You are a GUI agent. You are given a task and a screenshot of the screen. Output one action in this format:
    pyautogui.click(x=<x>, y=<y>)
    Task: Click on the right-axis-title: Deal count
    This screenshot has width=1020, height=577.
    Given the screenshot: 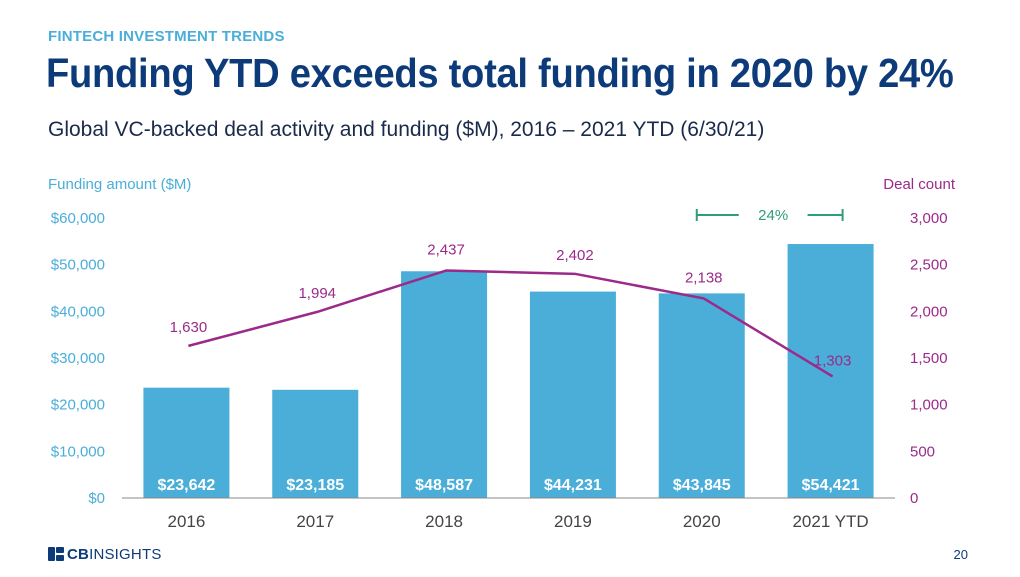 What is the action you would take?
    pyautogui.click(x=919, y=184)
    